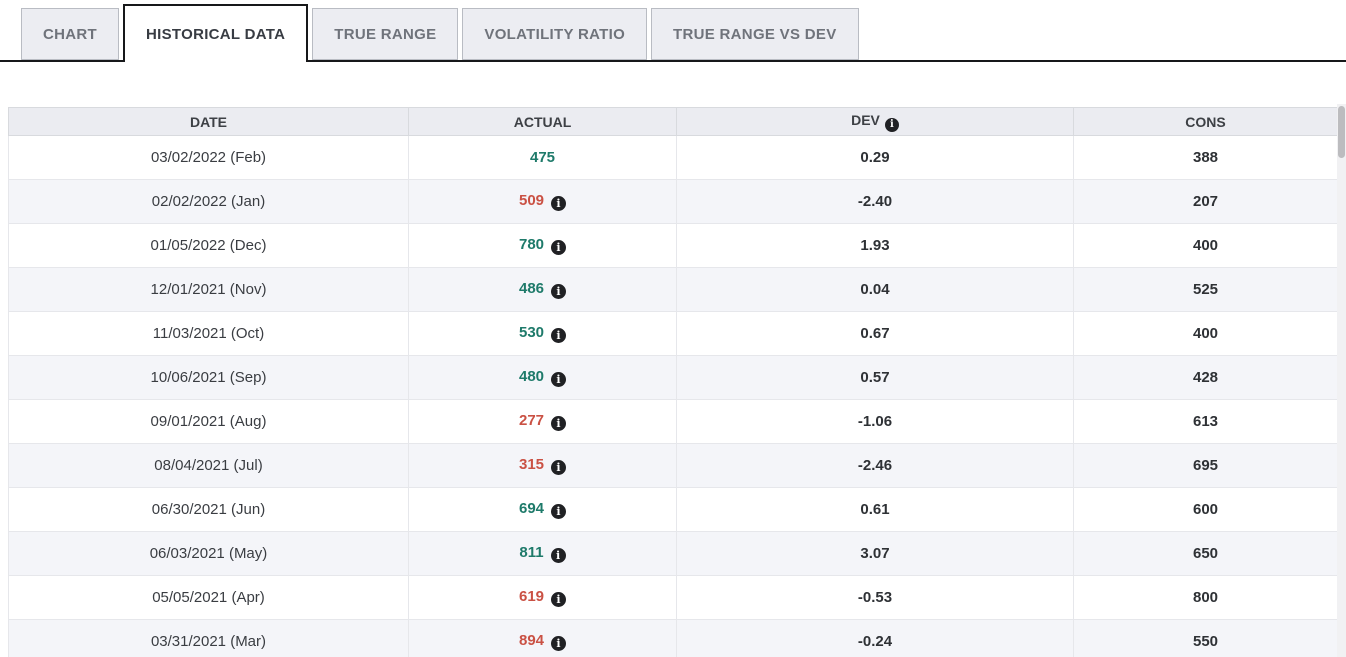 The width and height of the screenshot is (1346, 657). What do you see at coordinates (542, 157) in the screenshot?
I see `actual-cell: 475` at bounding box center [542, 157].